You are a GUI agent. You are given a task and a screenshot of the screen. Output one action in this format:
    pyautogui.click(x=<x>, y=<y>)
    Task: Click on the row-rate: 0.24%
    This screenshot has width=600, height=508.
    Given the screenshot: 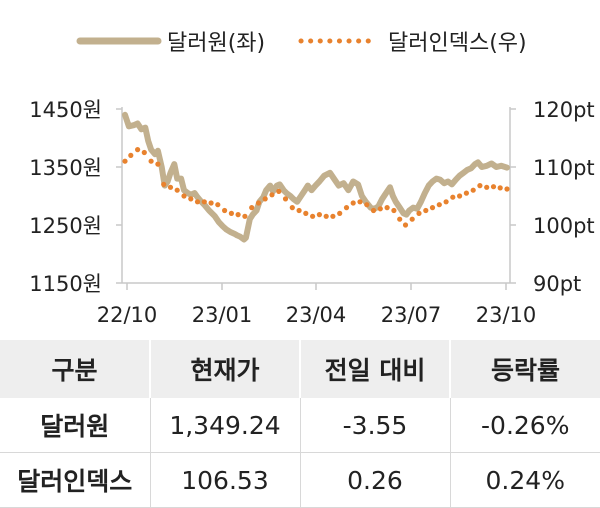 What is the action you would take?
    pyautogui.click(x=525, y=480)
    